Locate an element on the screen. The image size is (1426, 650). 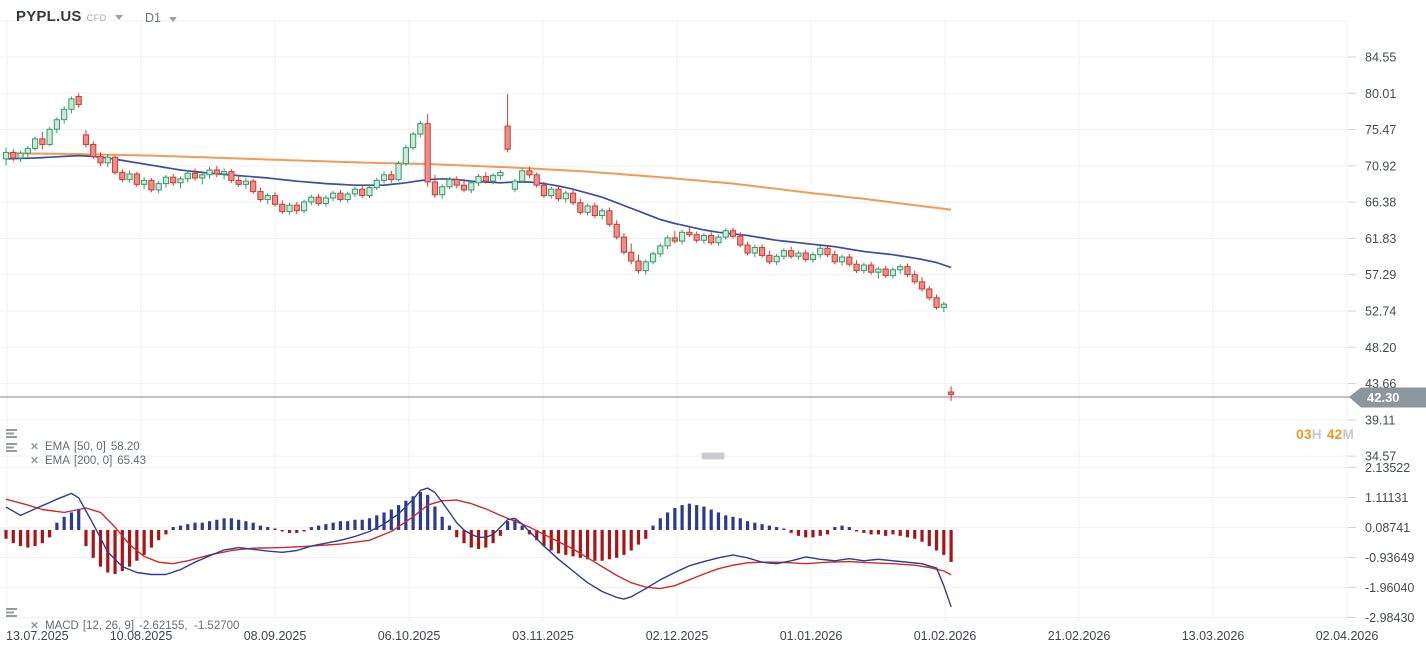
countdown-hours-unit: H is located at coordinates (1316, 434).